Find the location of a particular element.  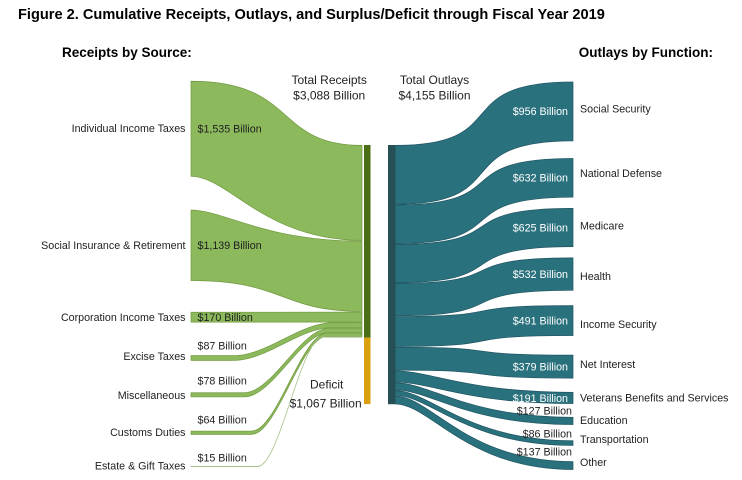

svg-text: Transportation is located at coordinates (614, 440).